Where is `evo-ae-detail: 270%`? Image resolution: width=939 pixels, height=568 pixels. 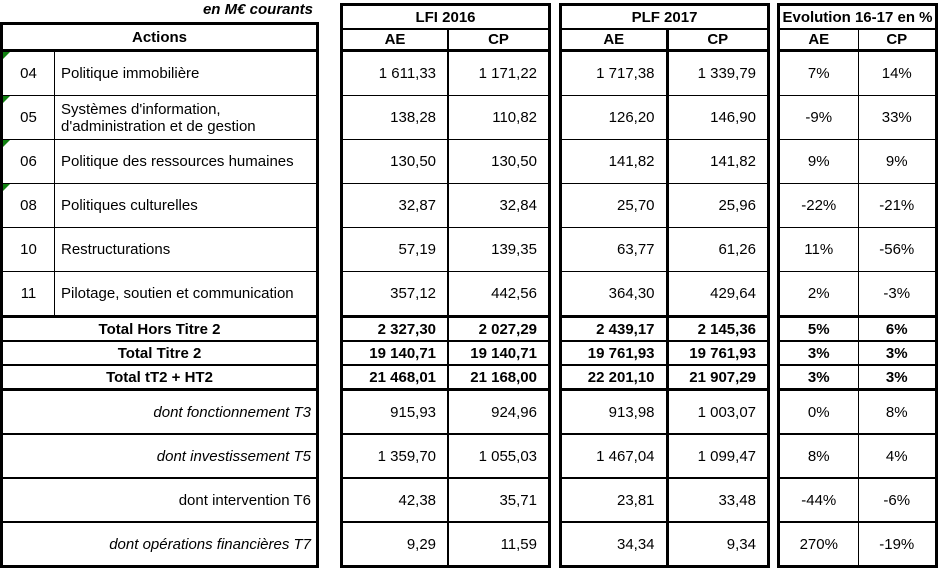
evo-ae-detail: 270% is located at coordinates (818, 544).